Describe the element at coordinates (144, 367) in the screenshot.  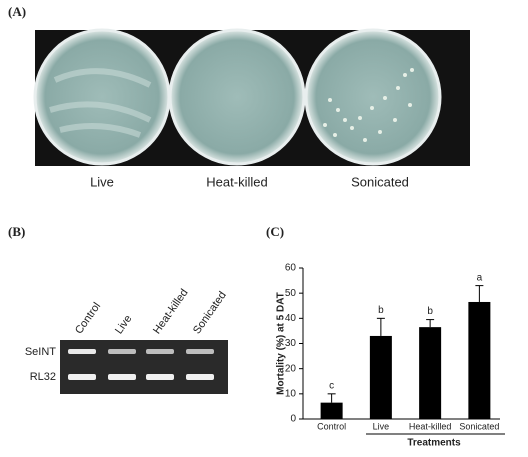
I see `gel` at that location.